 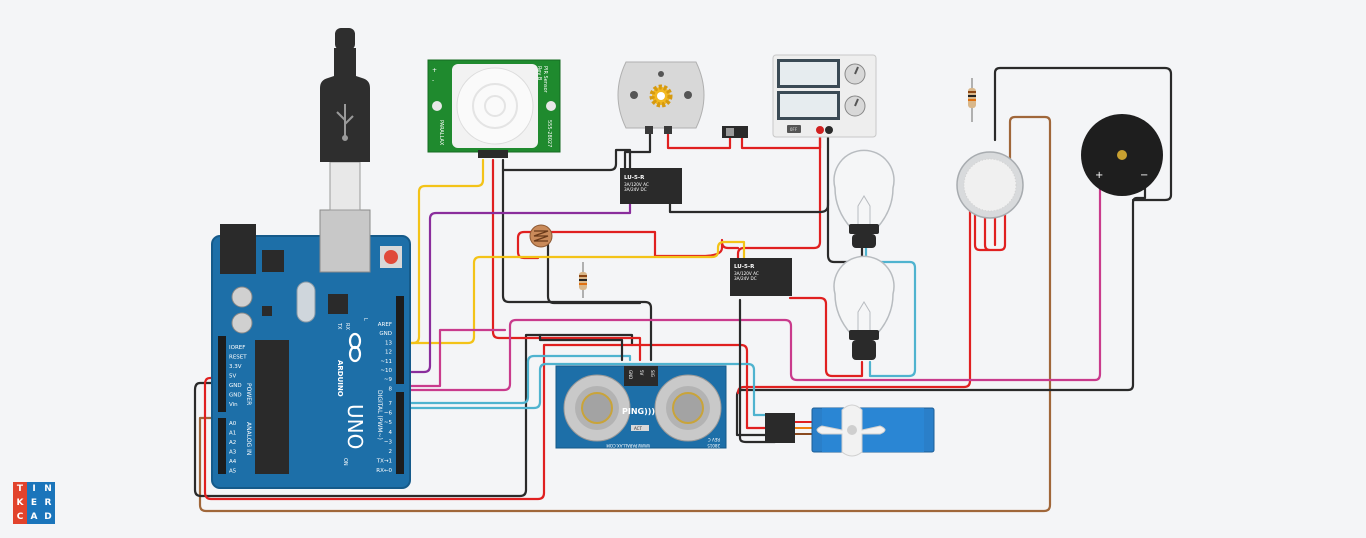 What do you see at coordinates (233, 453) in the screenshot?
I see `pin-label: A3` at bounding box center [233, 453].